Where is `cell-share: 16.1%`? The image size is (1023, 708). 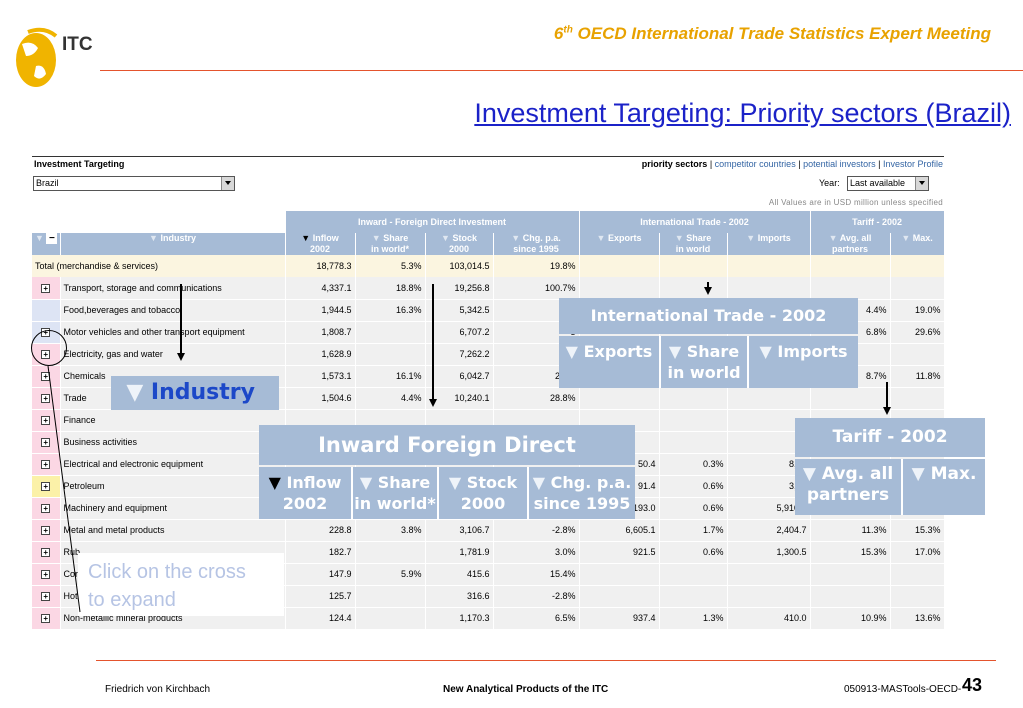
cell-share: 16.1% is located at coordinates (390, 376).